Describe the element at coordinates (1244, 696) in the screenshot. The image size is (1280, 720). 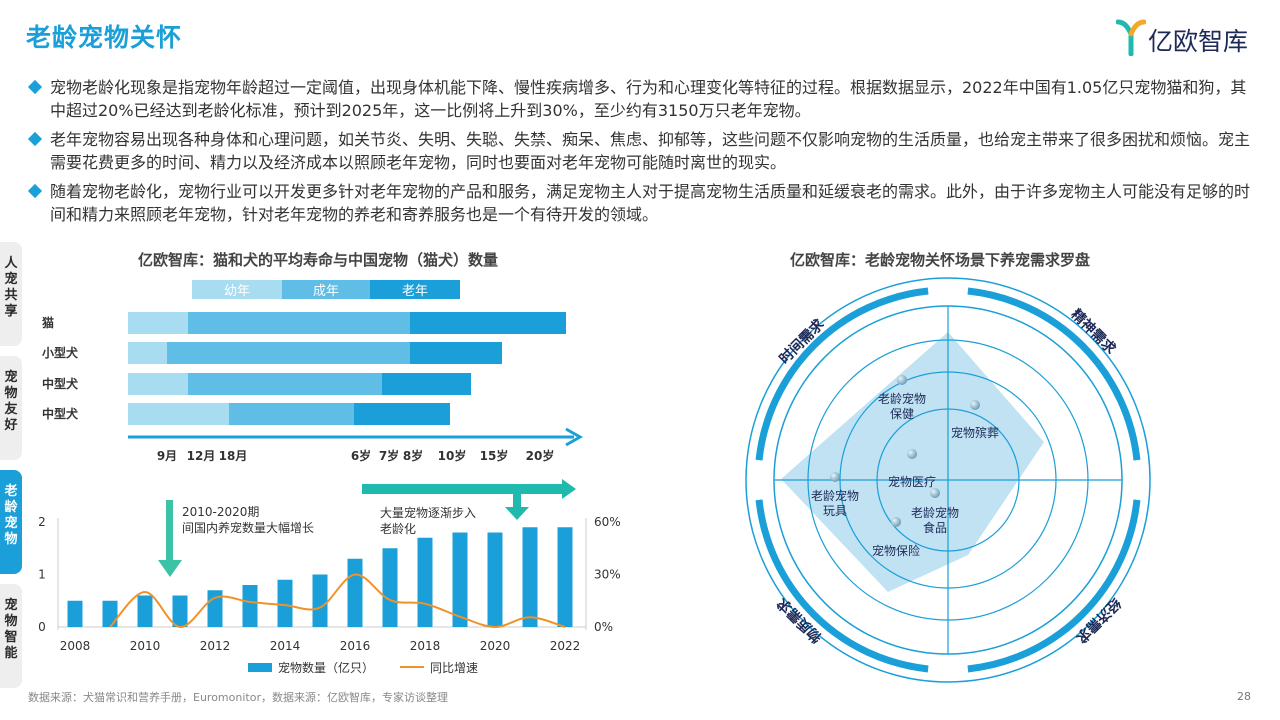
I see `page-number: 28` at that location.